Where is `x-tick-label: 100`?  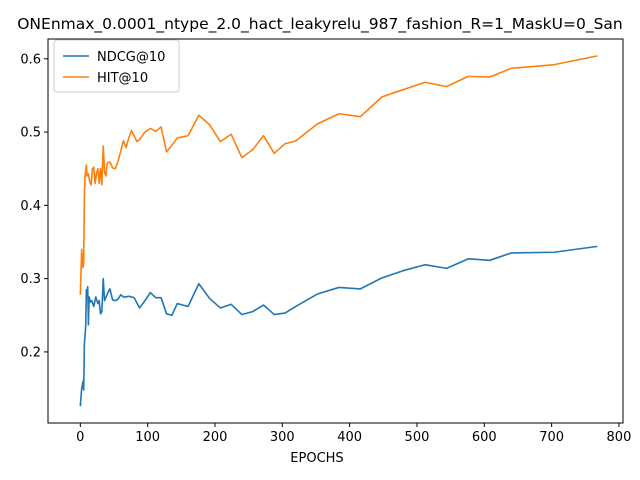
x-tick-label: 100 is located at coordinates (147, 437).